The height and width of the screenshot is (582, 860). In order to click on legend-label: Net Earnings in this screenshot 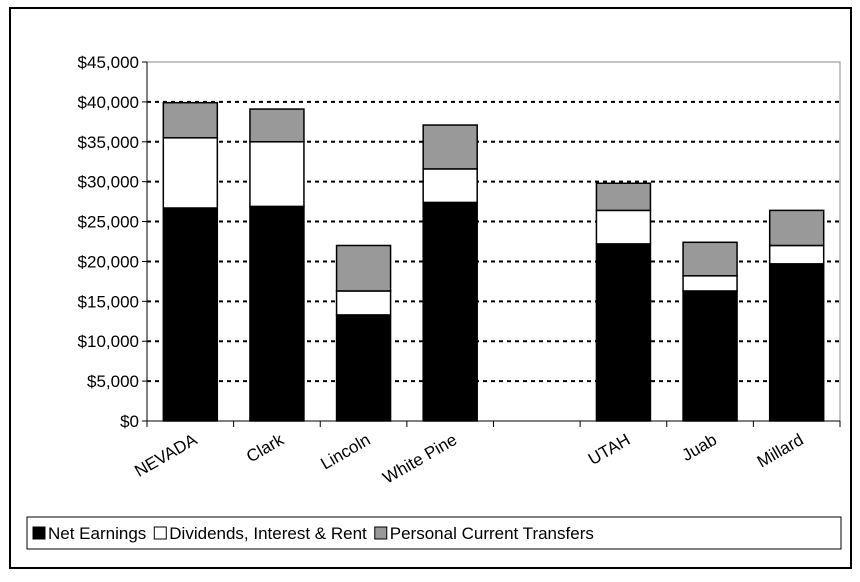, I will do `click(97, 533)`.